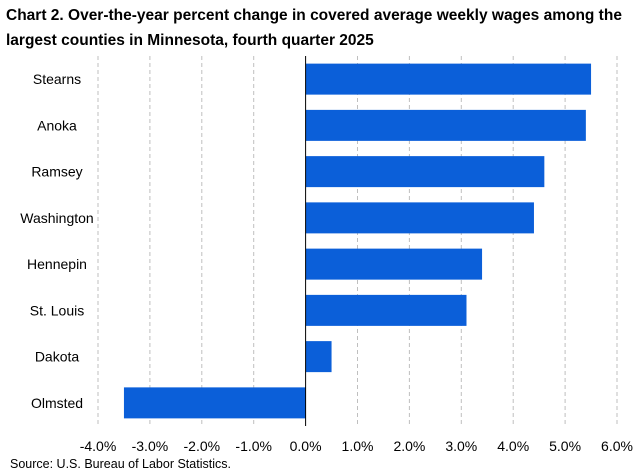  What do you see at coordinates (57, 310) in the screenshot?
I see `category-label: St. Louis` at bounding box center [57, 310].